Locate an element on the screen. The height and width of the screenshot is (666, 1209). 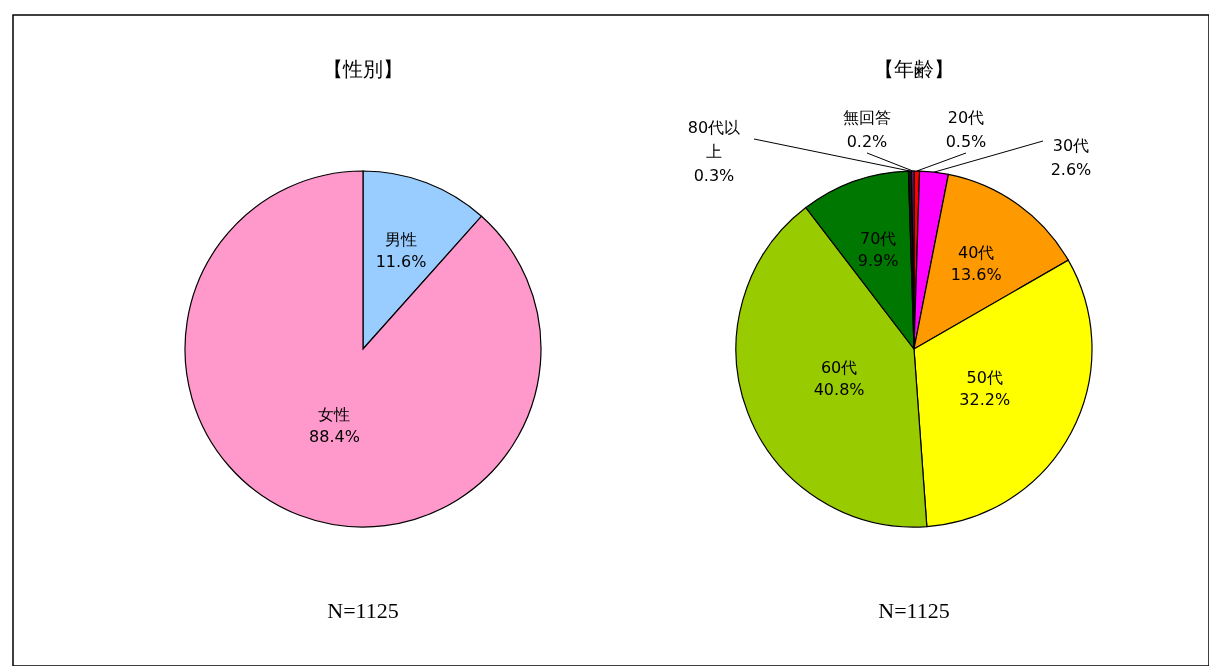
label: 88.4% is located at coordinates (334, 436).